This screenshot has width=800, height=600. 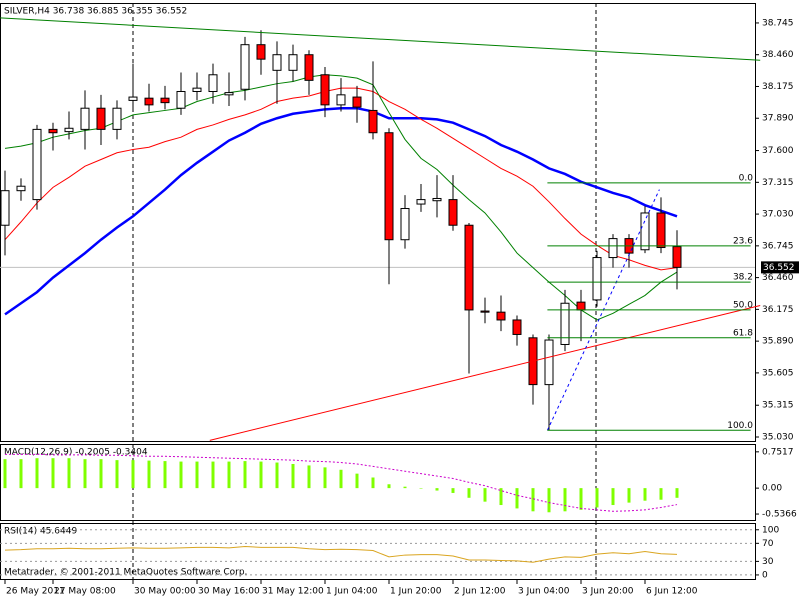 I want to click on y-tick-label: 37.030, so click(x=778, y=215).